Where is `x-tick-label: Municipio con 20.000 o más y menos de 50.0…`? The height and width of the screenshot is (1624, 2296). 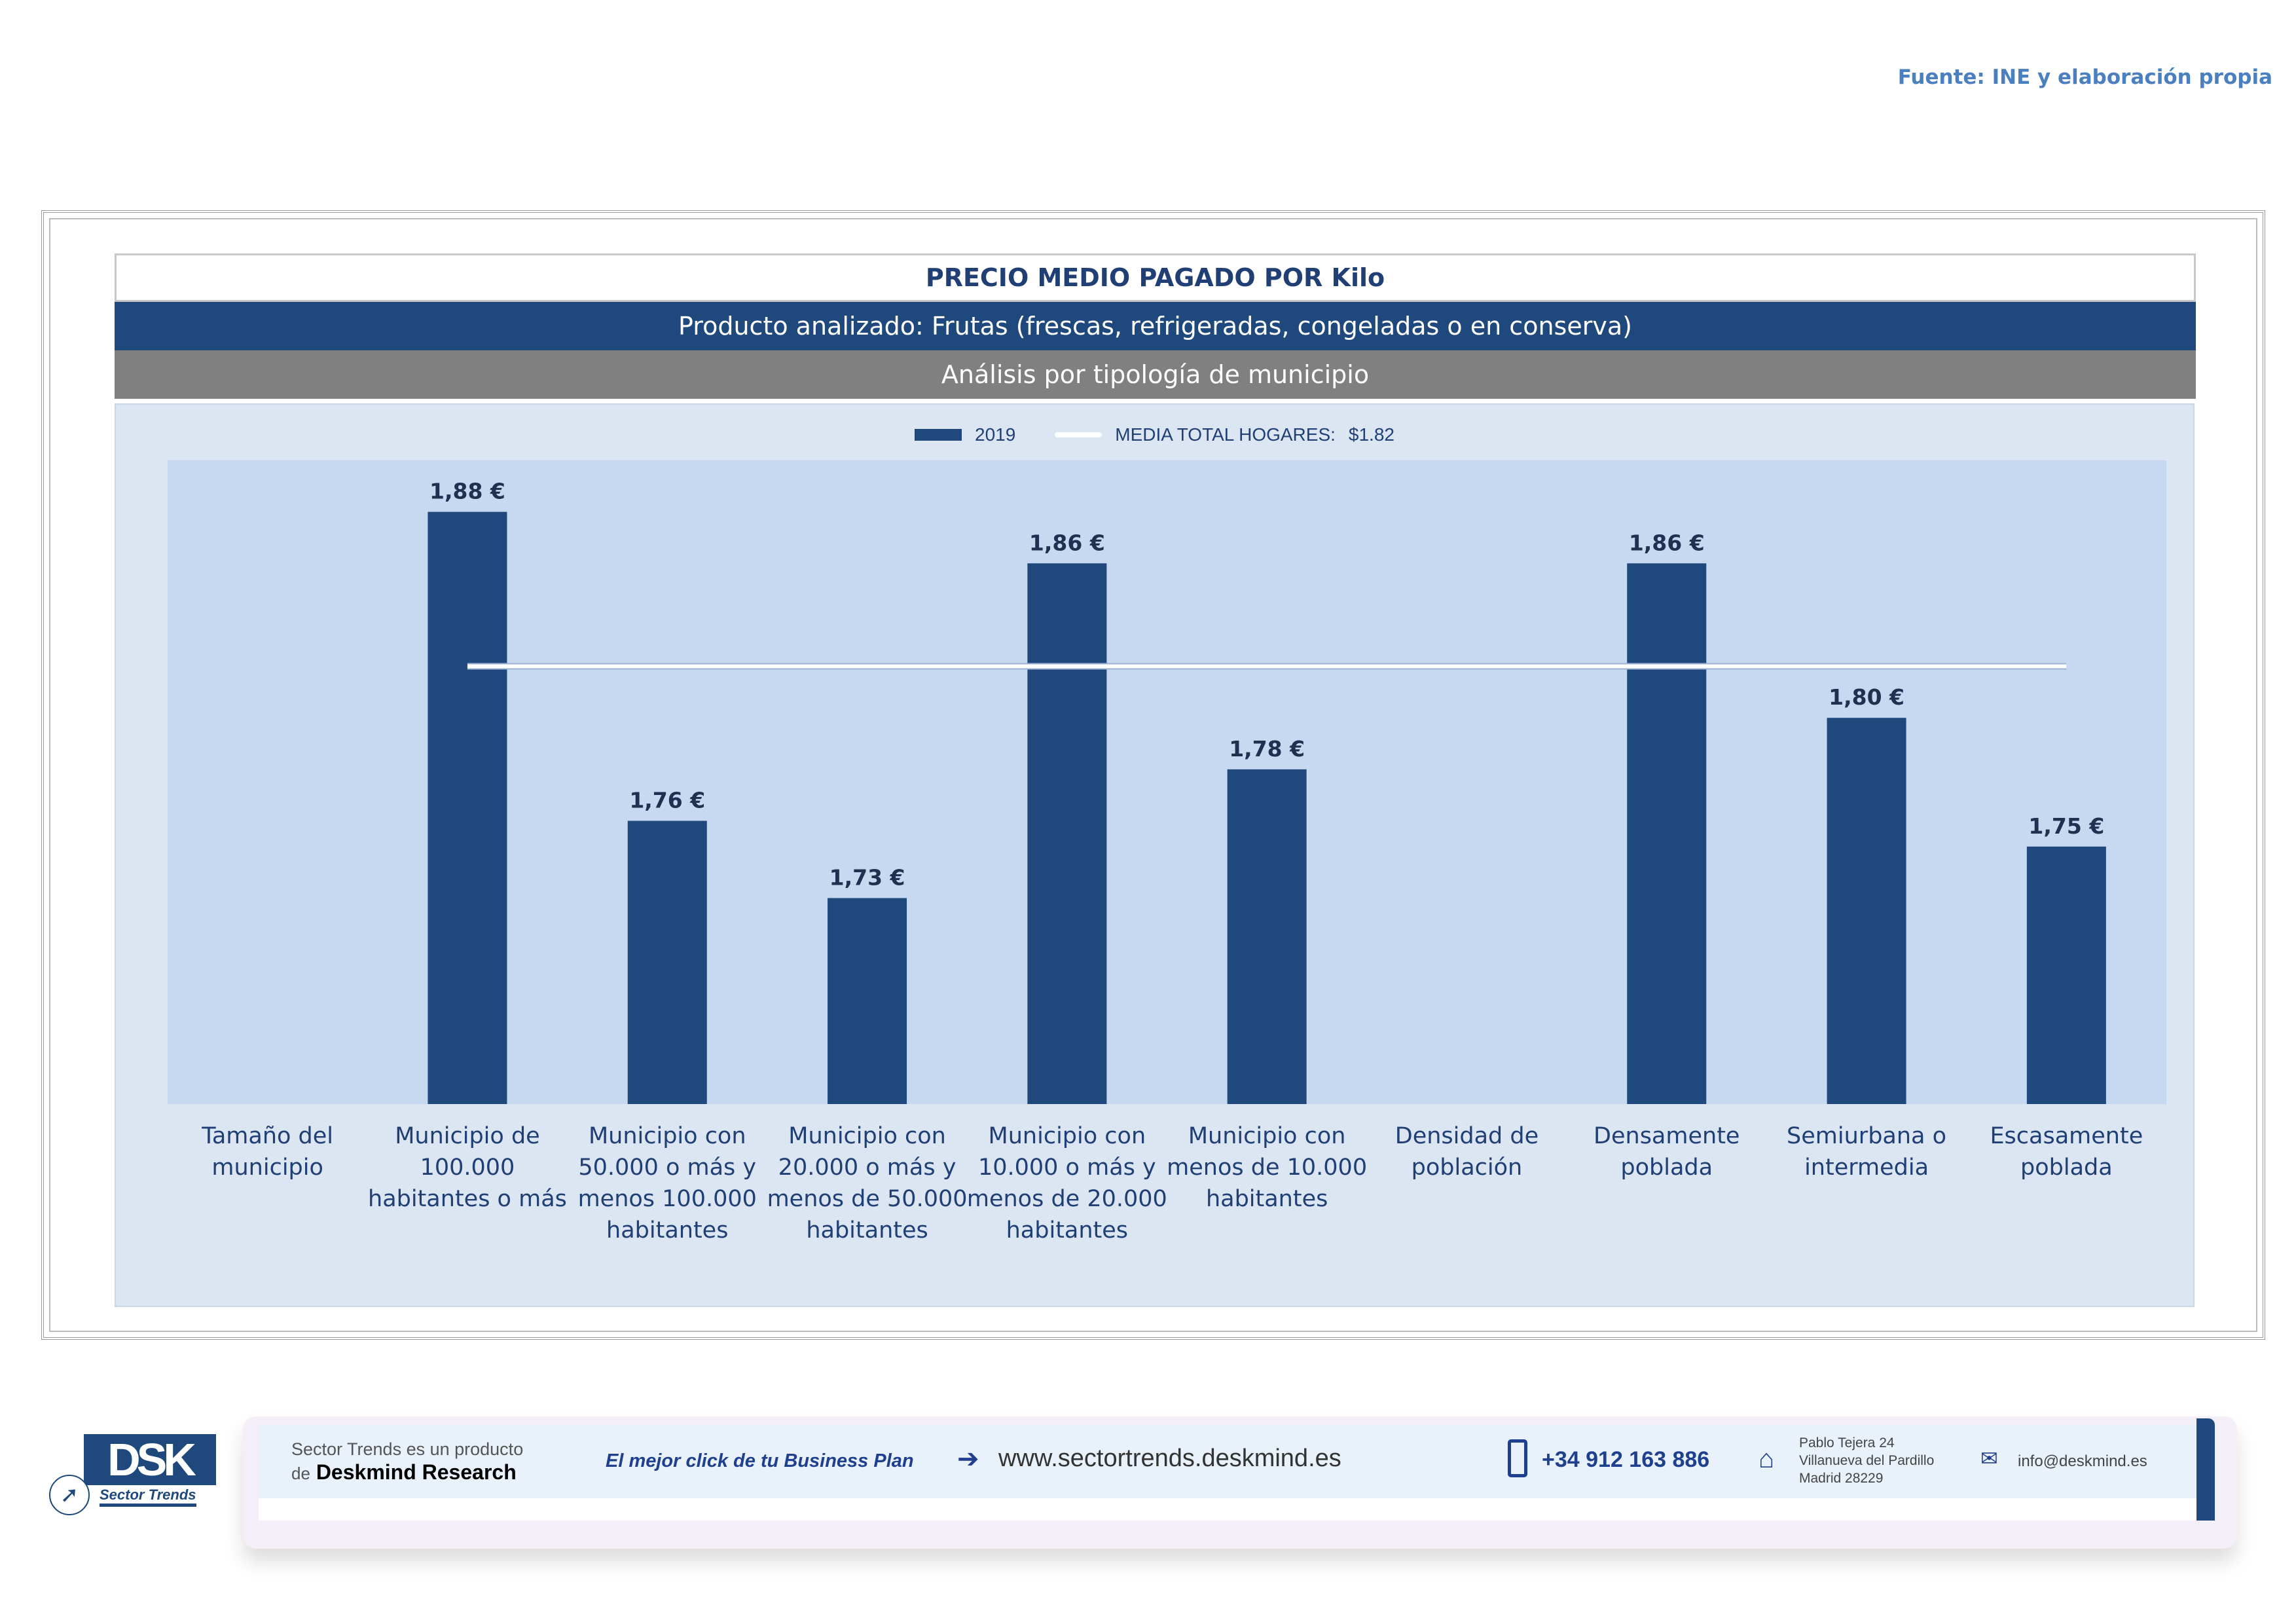
x-tick-label: Municipio con 20.000 o más y menos de 50.0… is located at coordinates (867, 1183).